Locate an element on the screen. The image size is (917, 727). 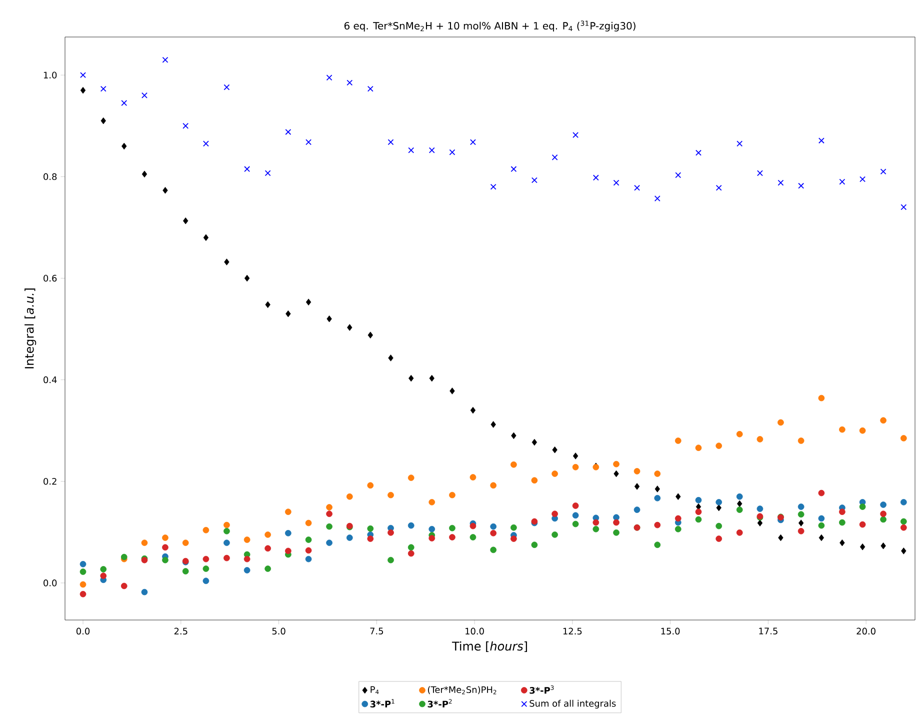
x-tick-label: 10.0 is located at coordinates (475, 631).